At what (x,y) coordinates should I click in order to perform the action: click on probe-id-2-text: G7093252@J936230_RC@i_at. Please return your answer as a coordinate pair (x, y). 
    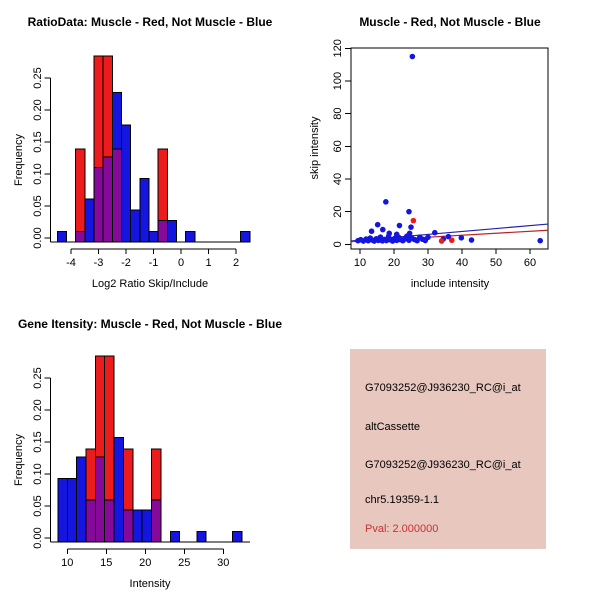
    Looking at the image, I should click on (443, 465).